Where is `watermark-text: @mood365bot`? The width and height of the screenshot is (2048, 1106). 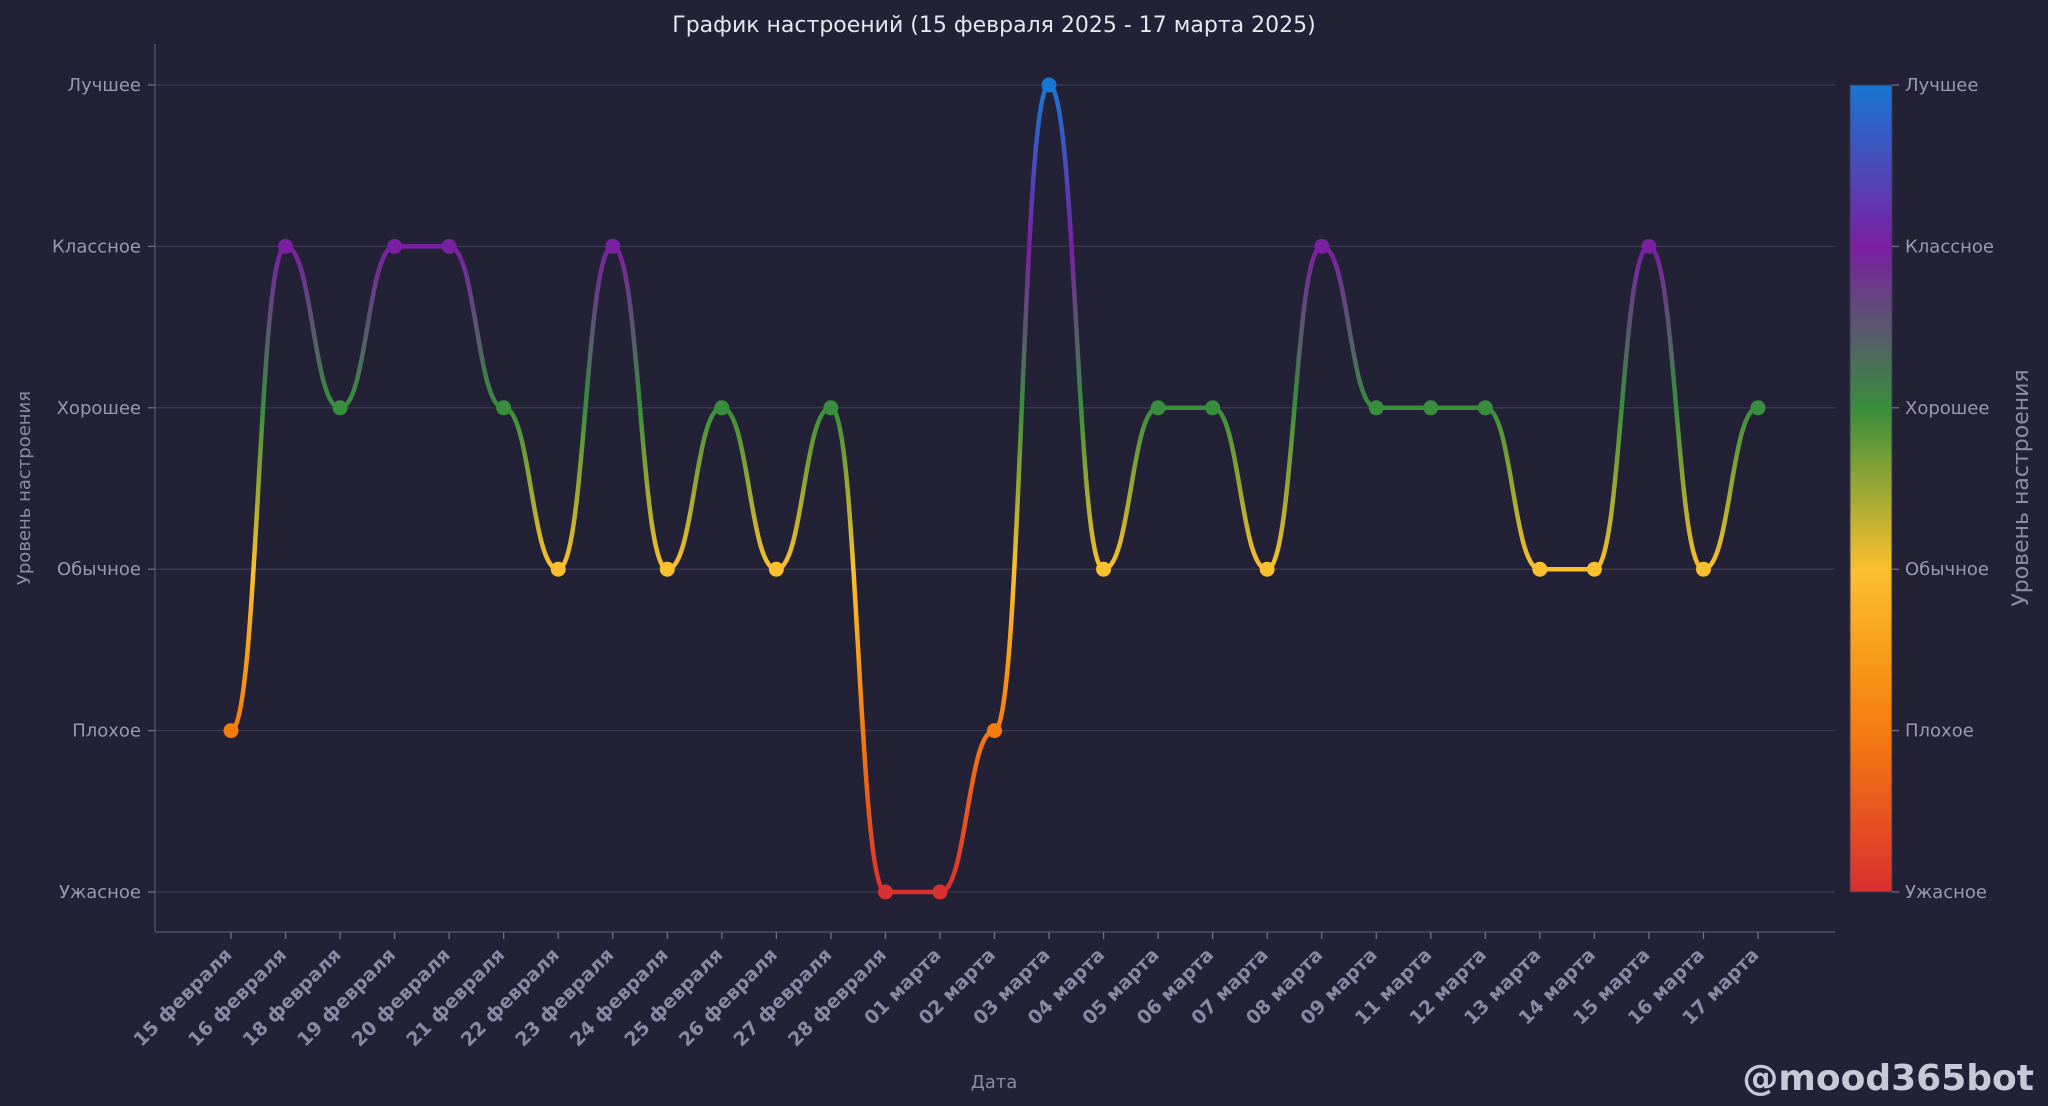
watermark-text: @mood365bot is located at coordinates (1888, 1078).